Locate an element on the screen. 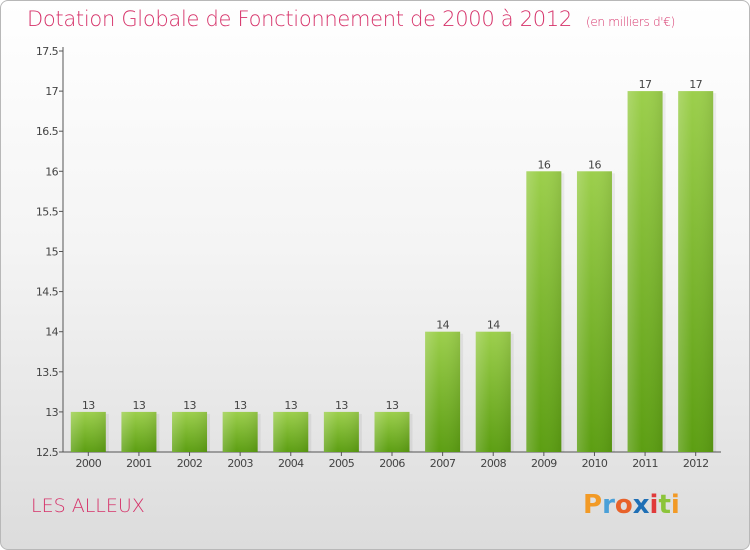 The height and width of the screenshot is (550, 750). x-tick-label: 2012 is located at coordinates (696, 463).